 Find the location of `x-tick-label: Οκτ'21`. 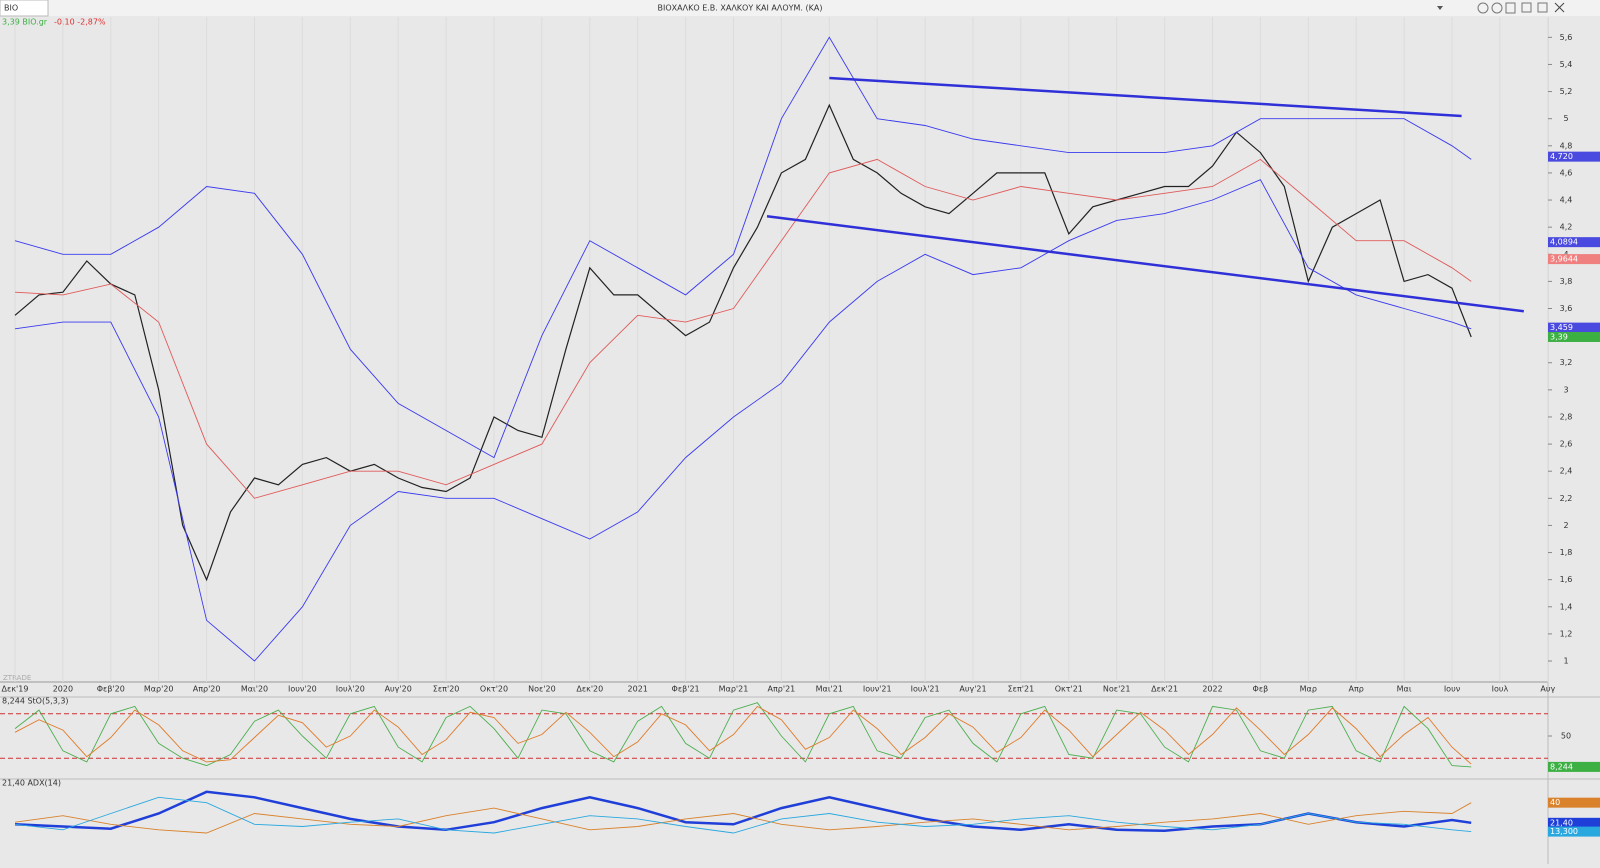

x-tick-label: Οκτ'21 is located at coordinates (1069, 689).